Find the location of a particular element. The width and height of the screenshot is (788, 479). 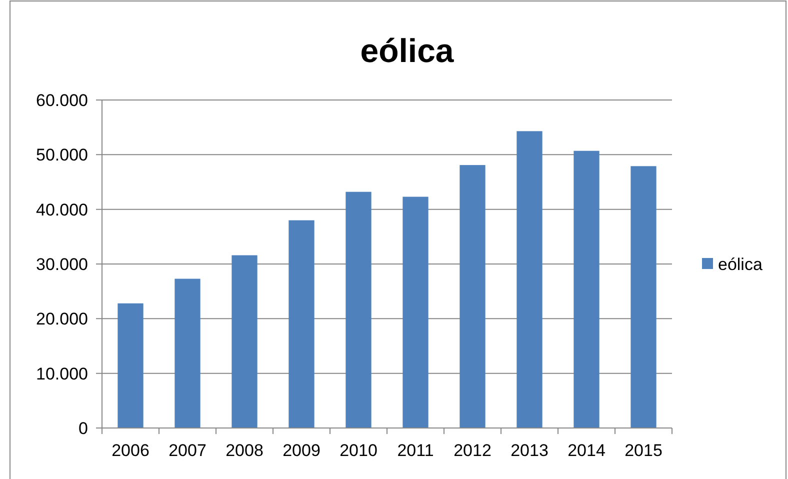

y-tick-label: 40.000 is located at coordinates (62, 210).